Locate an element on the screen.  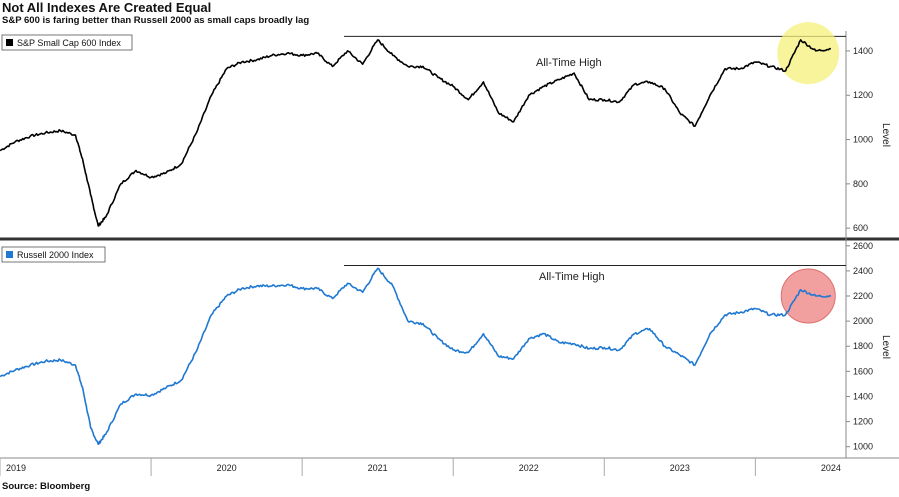
bottom-y-axis-label: Level is located at coordinates (885, 347).